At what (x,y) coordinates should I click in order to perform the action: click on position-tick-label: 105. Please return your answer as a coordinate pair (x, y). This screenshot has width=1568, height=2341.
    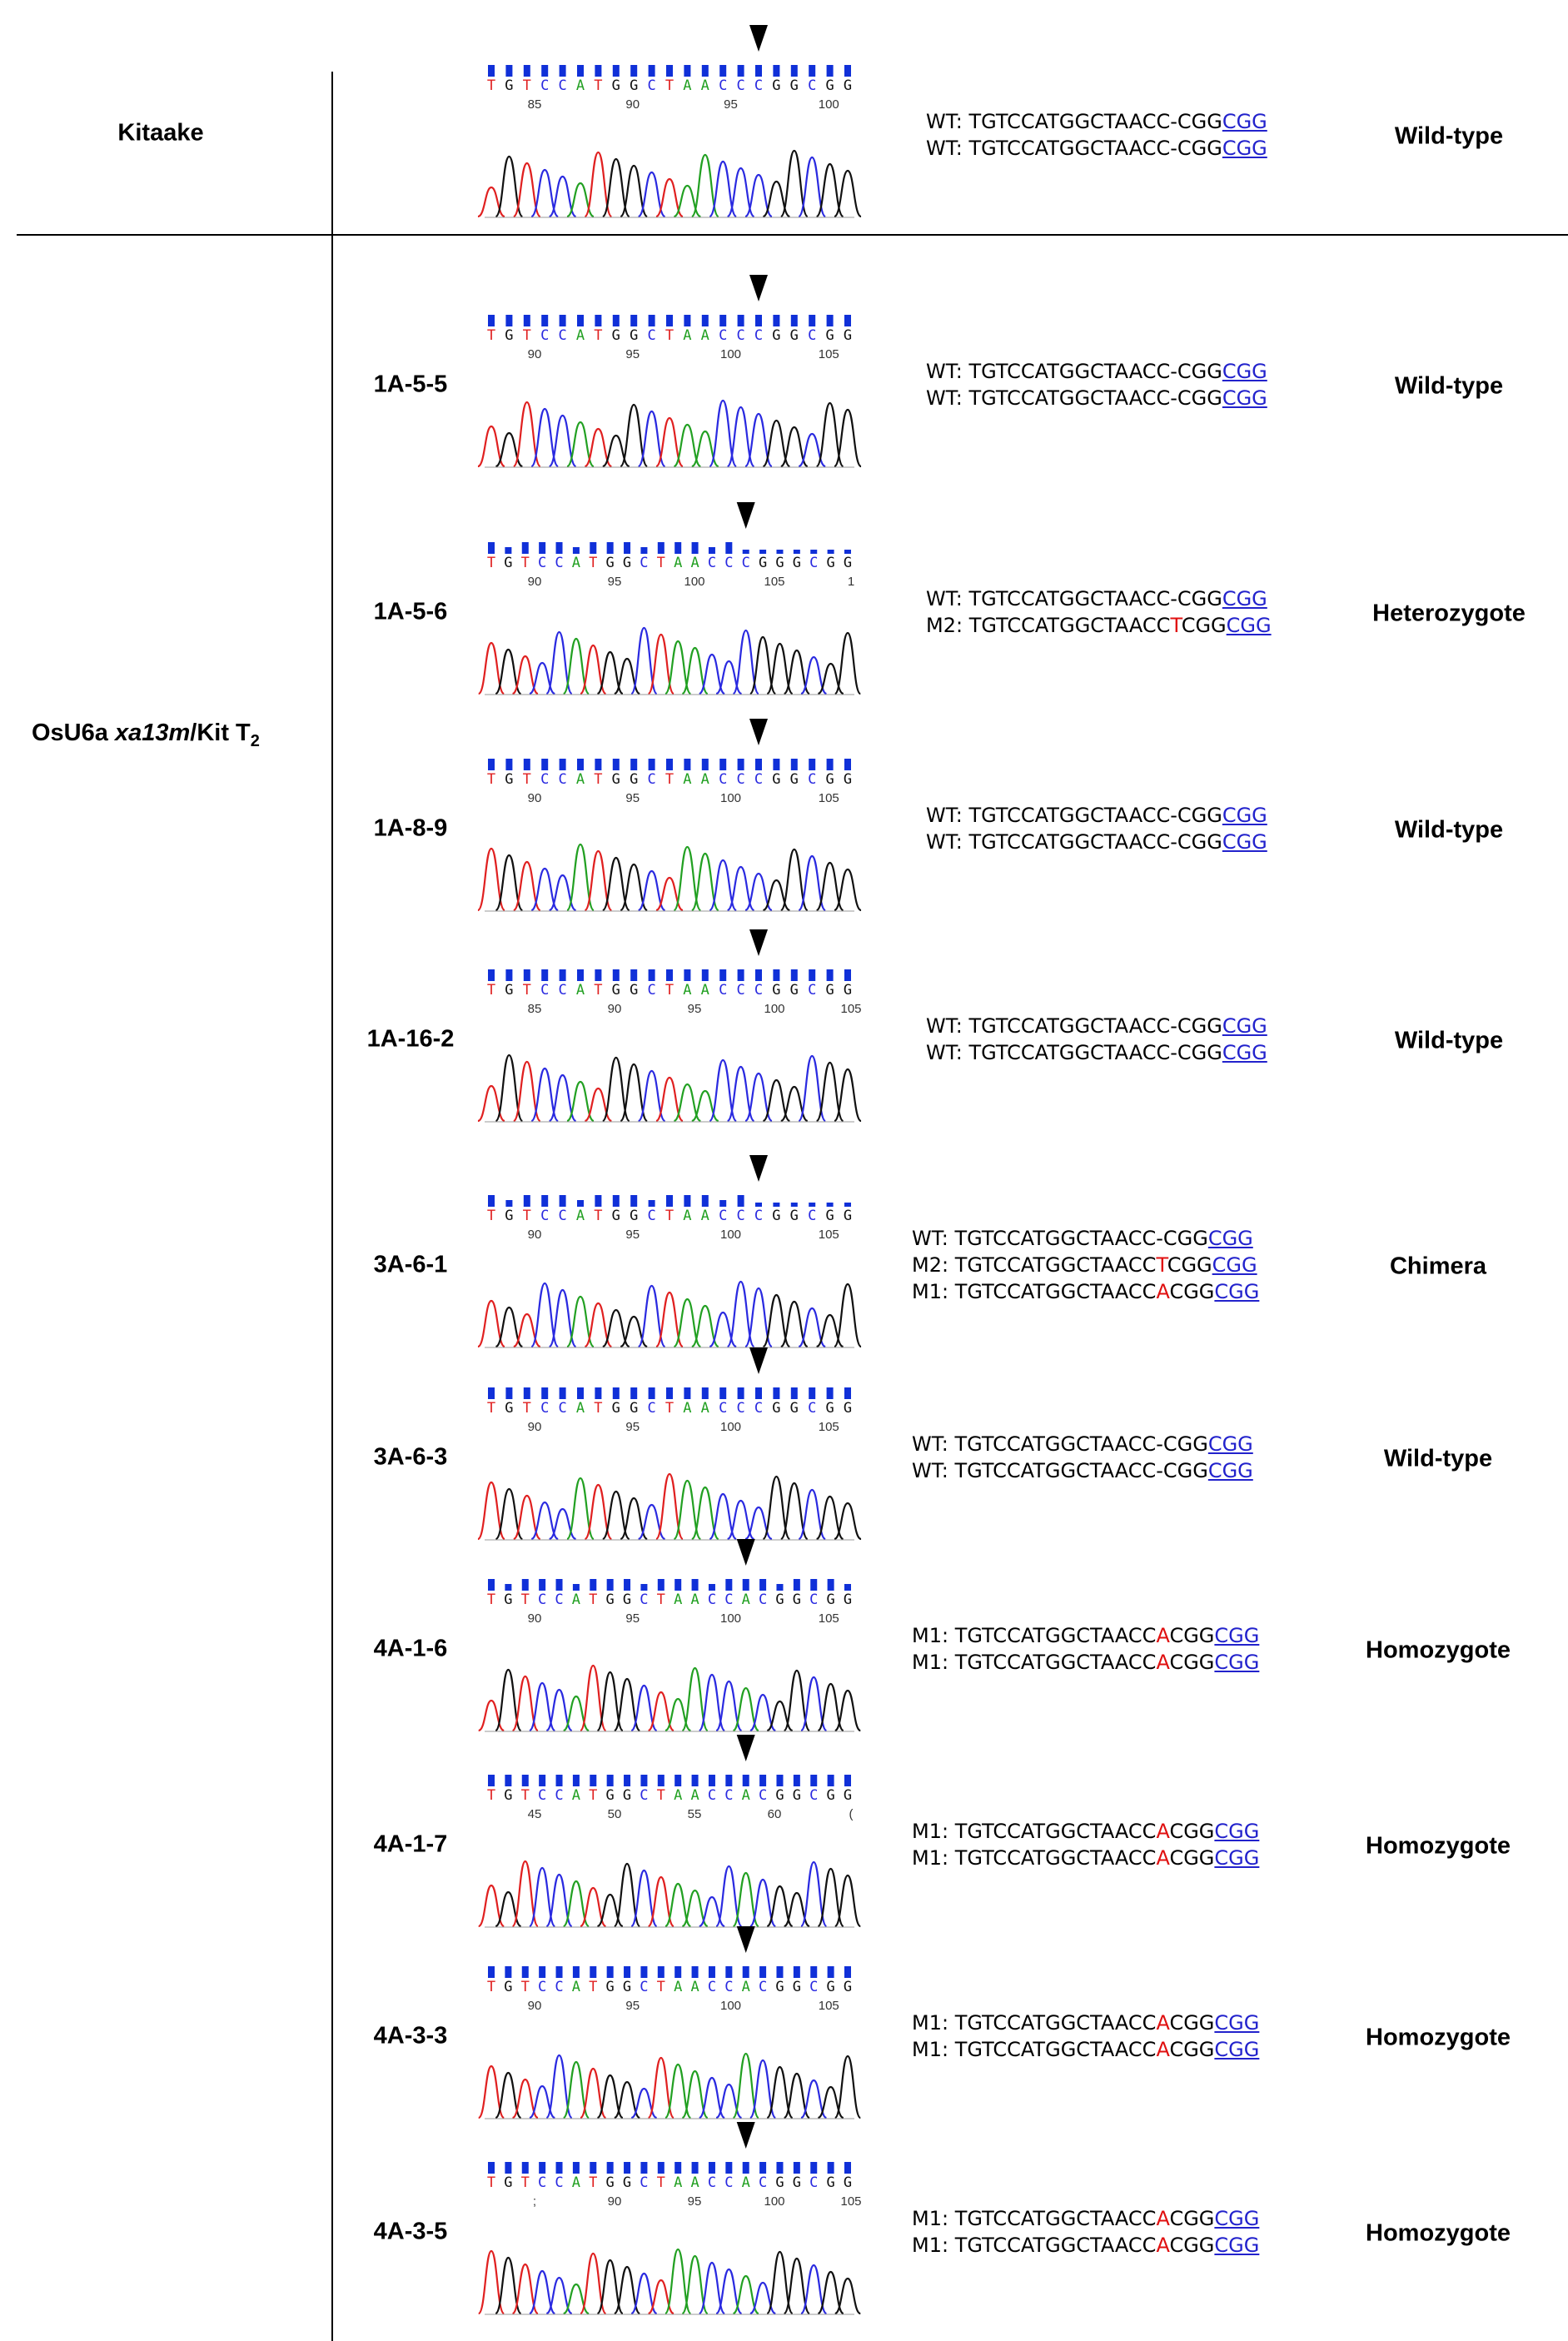
    Looking at the image, I should click on (829, 1235).